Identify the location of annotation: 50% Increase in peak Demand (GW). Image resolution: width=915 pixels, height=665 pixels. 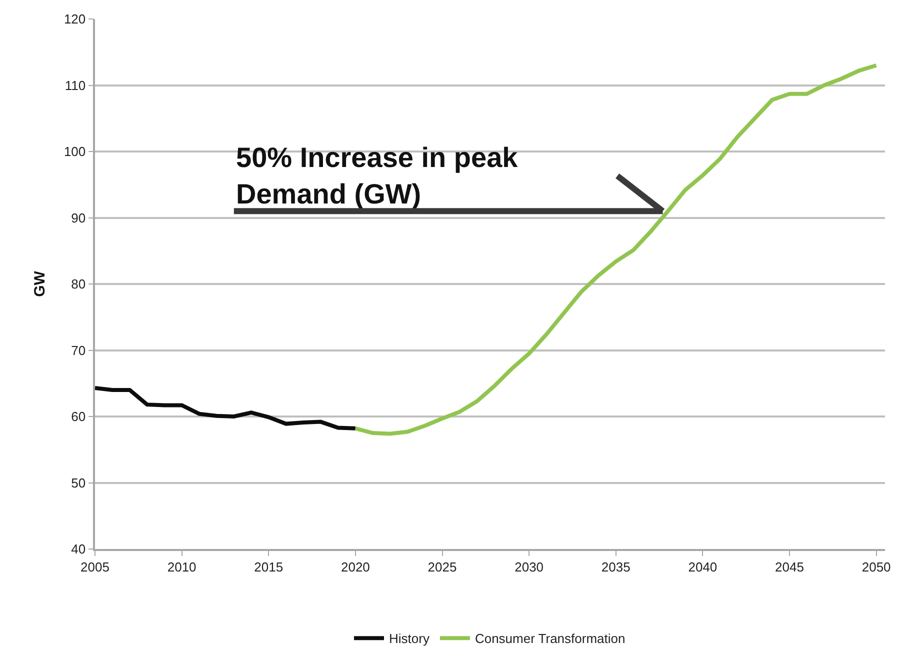
(377, 176).